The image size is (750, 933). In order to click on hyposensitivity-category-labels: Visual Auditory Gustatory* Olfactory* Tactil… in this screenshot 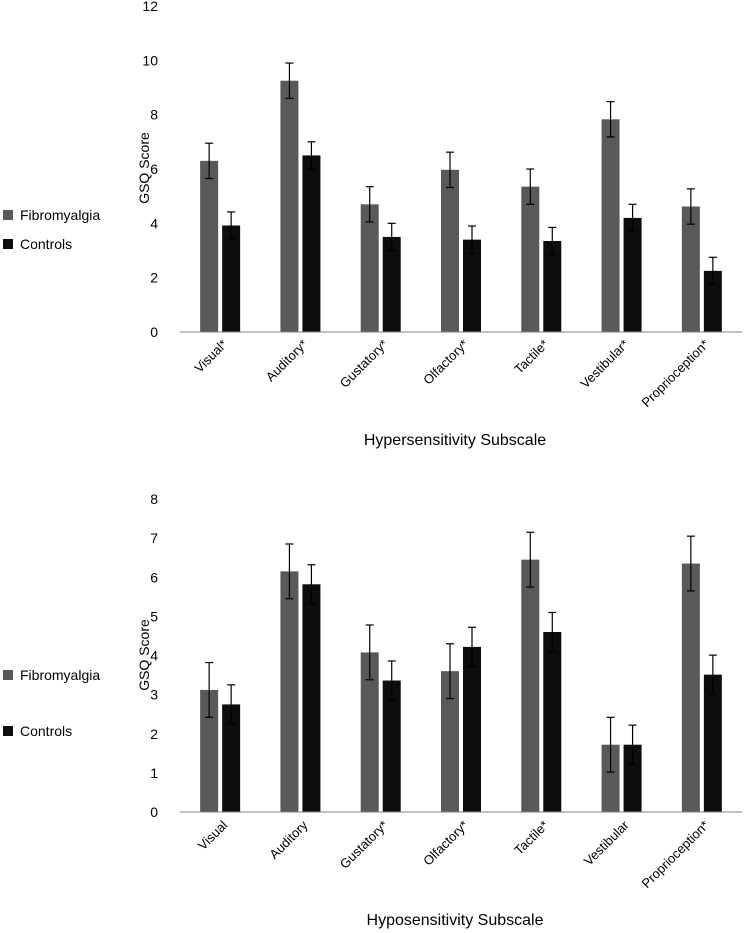, I will do `click(453, 854)`.